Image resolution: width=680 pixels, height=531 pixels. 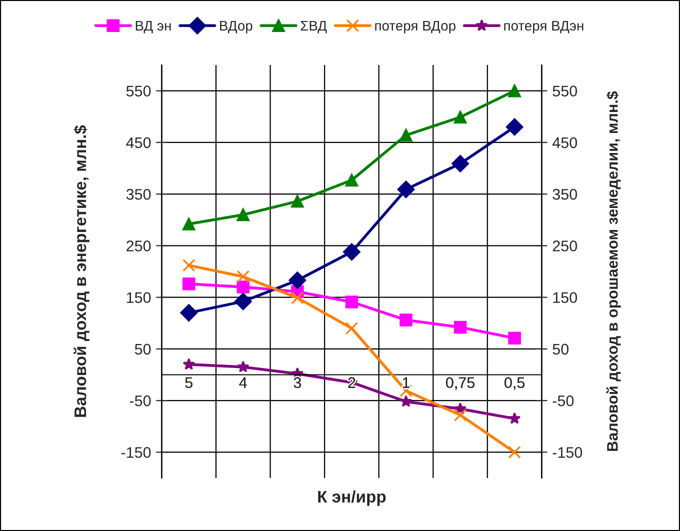 I want to click on legend-label: потеря ВДор, so click(x=415, y=27).